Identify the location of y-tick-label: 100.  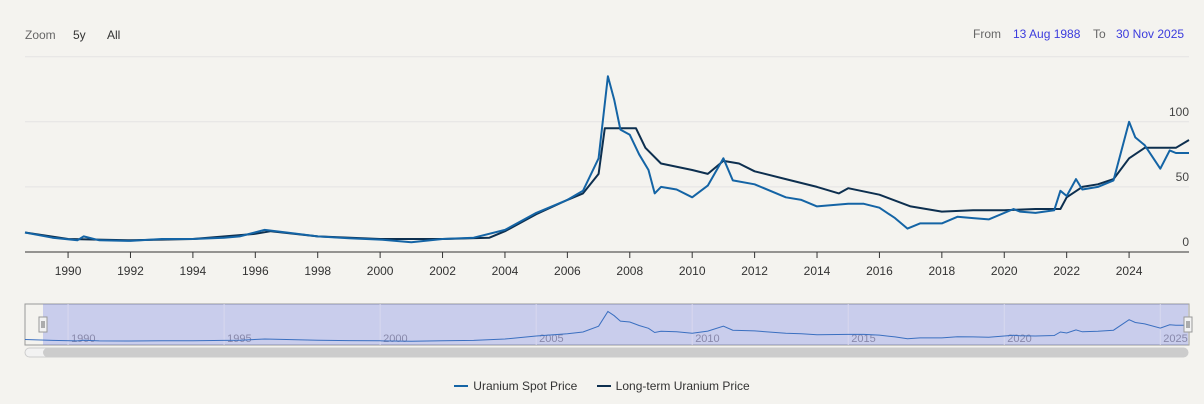
(1179, 112).